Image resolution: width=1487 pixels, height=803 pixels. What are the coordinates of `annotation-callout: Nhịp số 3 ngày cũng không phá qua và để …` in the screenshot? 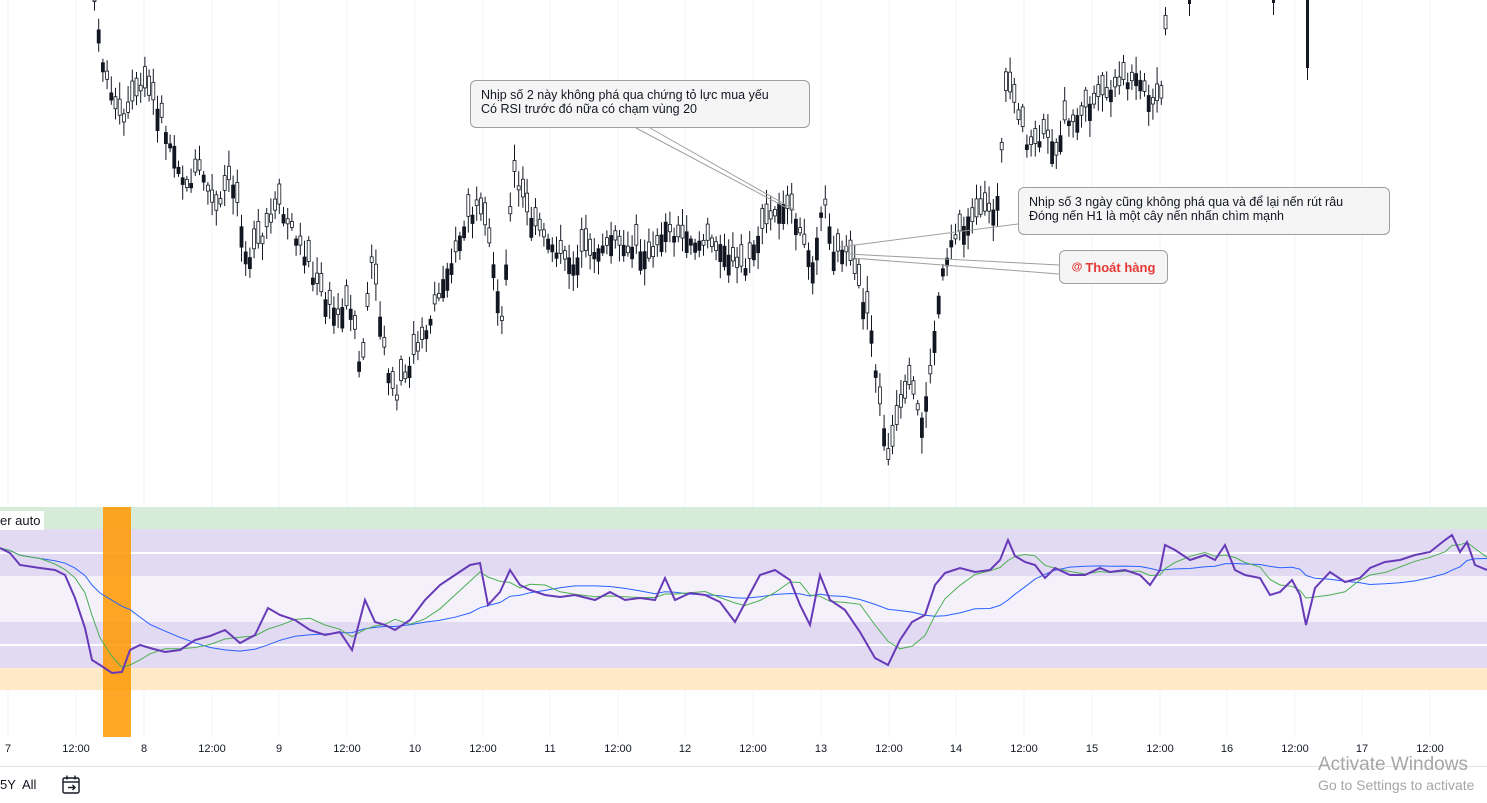 It's located at (1204, 211).